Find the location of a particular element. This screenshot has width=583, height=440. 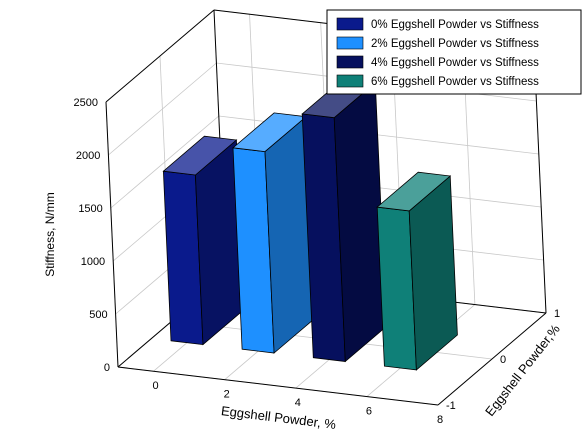

legend-box is located at coordinates (454, 52).